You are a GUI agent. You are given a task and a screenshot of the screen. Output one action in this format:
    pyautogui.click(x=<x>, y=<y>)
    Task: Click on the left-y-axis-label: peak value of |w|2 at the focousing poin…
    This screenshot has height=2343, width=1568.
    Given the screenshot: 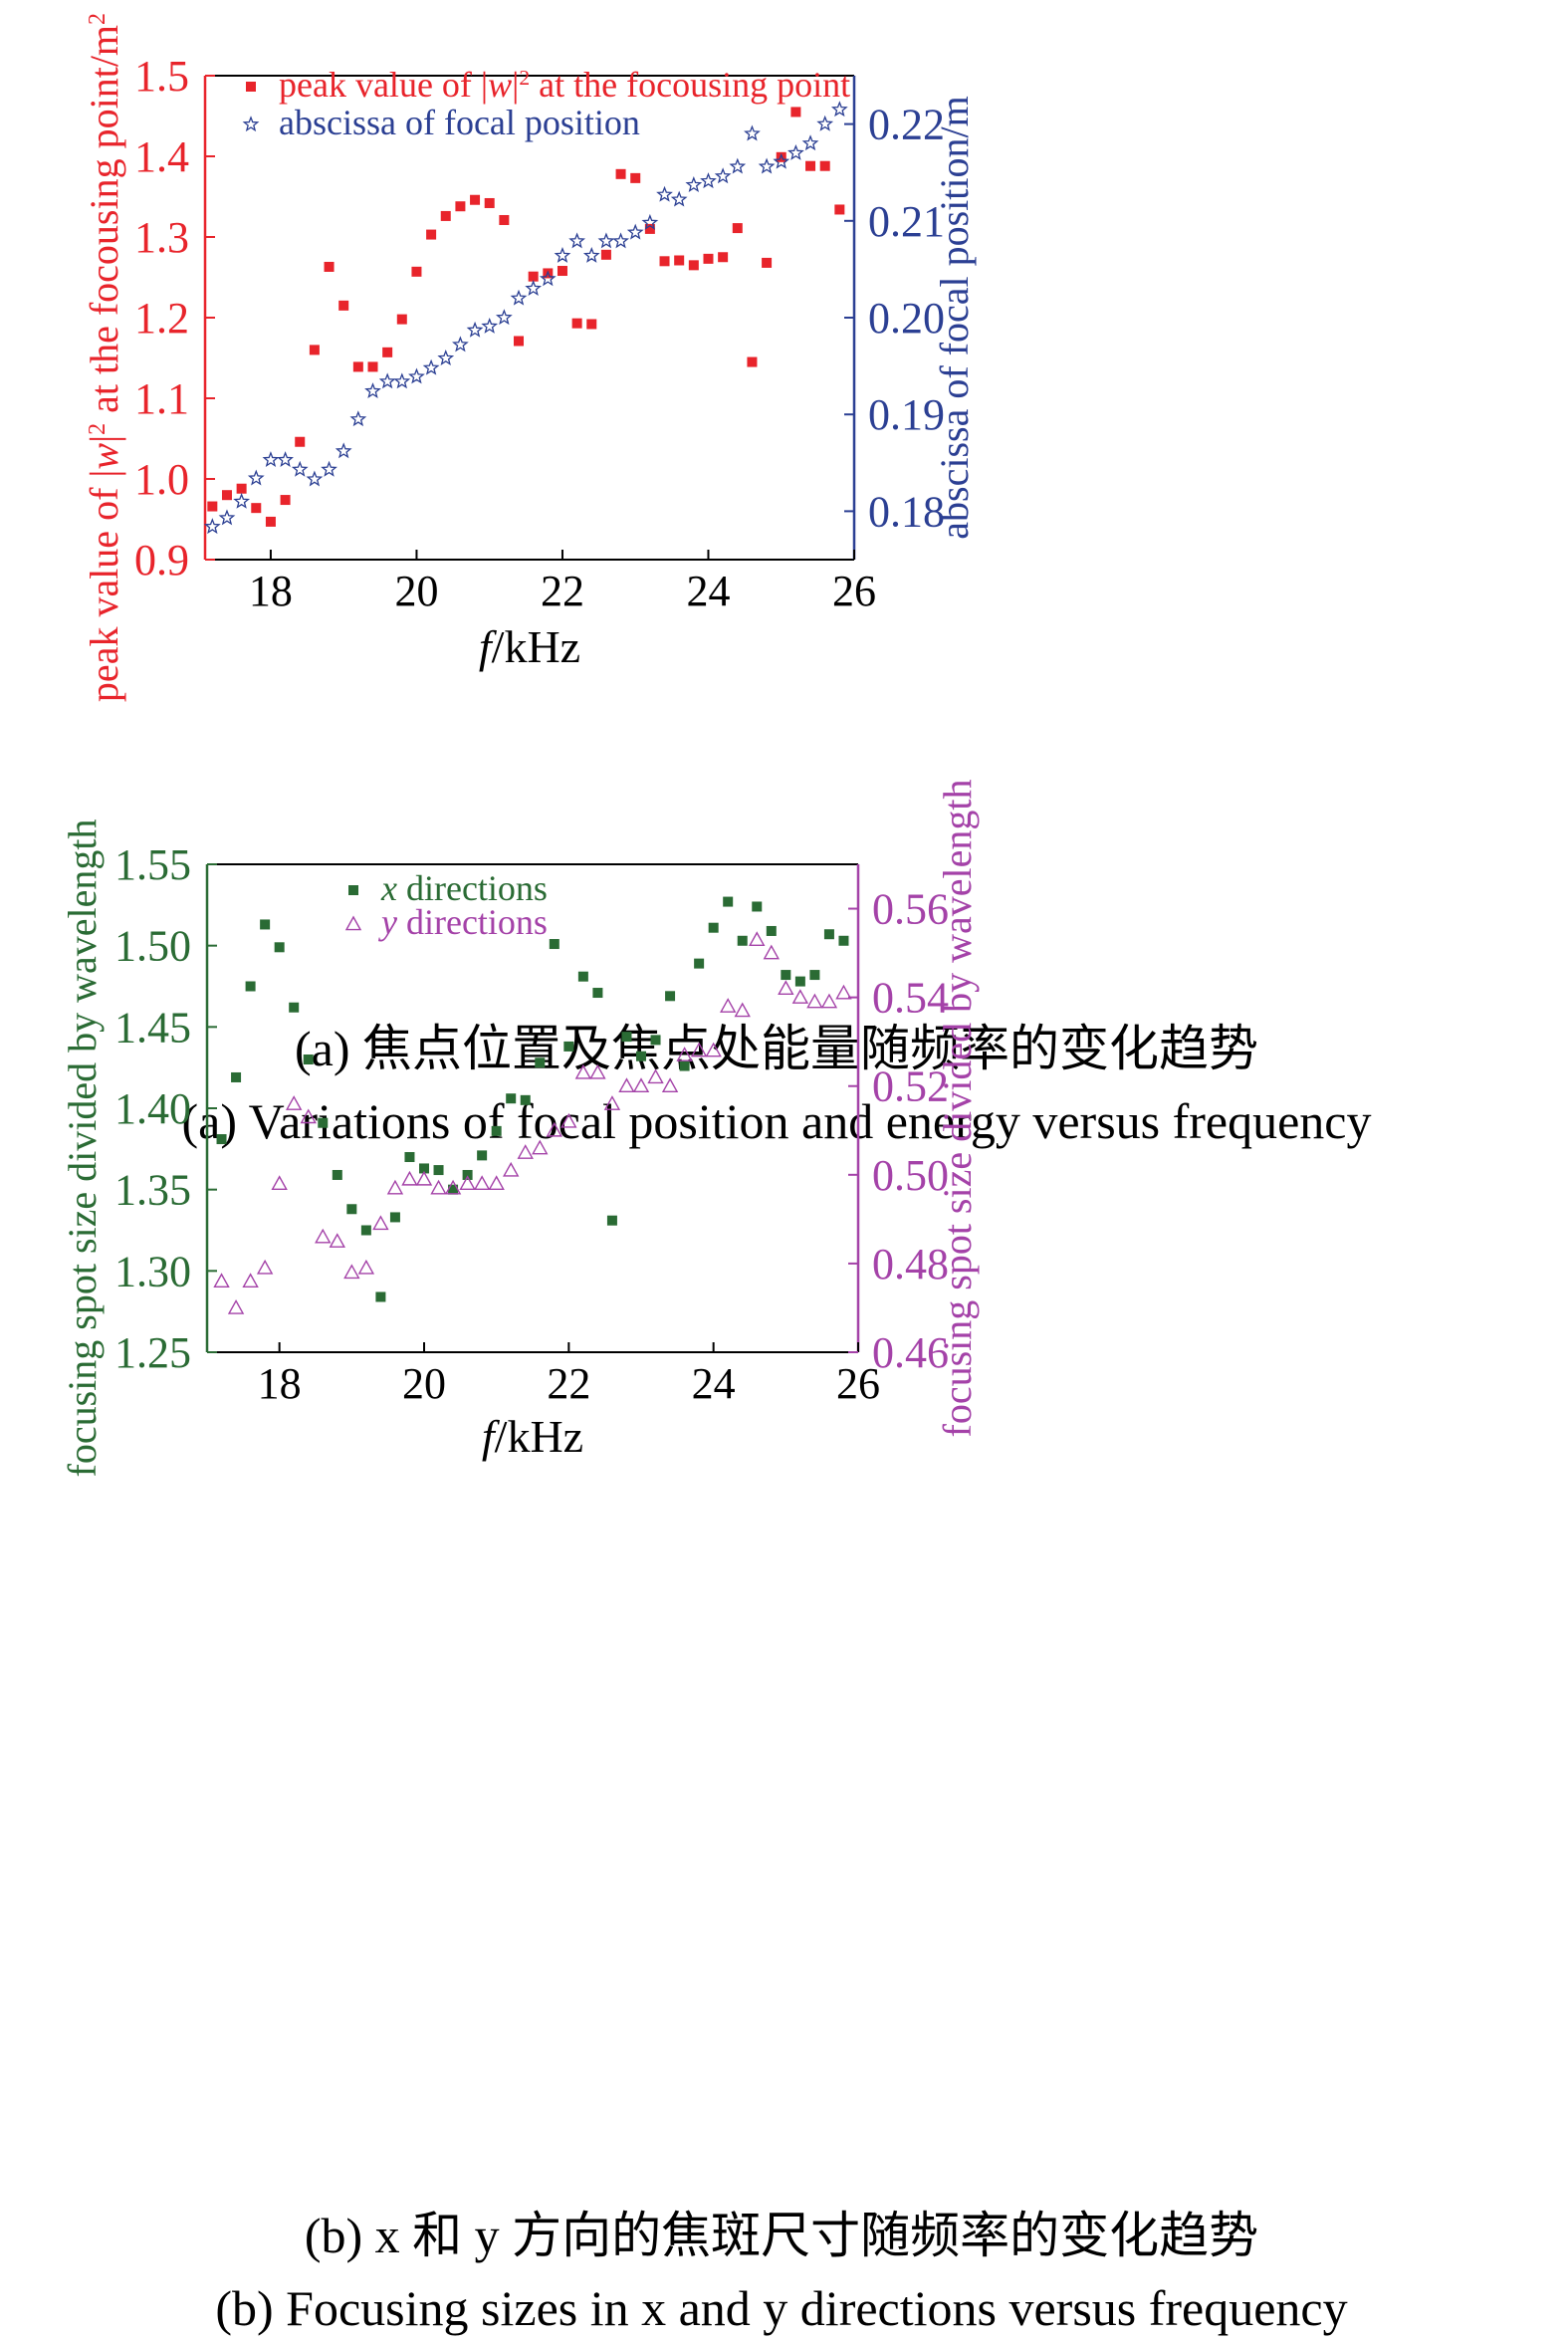 What is the action you would take?
    pyautogui.click(x=104, y=358)
    